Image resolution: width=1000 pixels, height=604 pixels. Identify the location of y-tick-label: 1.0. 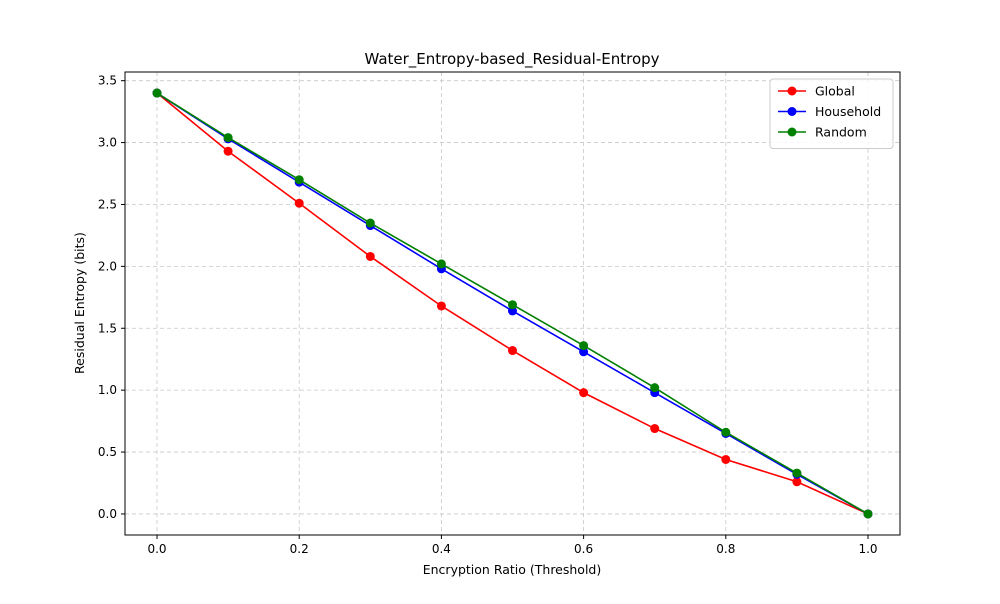
(107, 390).